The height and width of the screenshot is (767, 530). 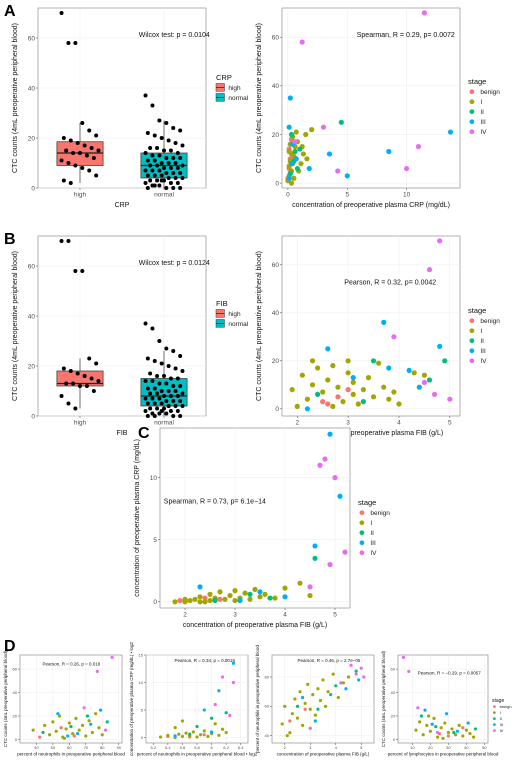 I want to click on tick-label-x: 6, so click(x=211, y=747).